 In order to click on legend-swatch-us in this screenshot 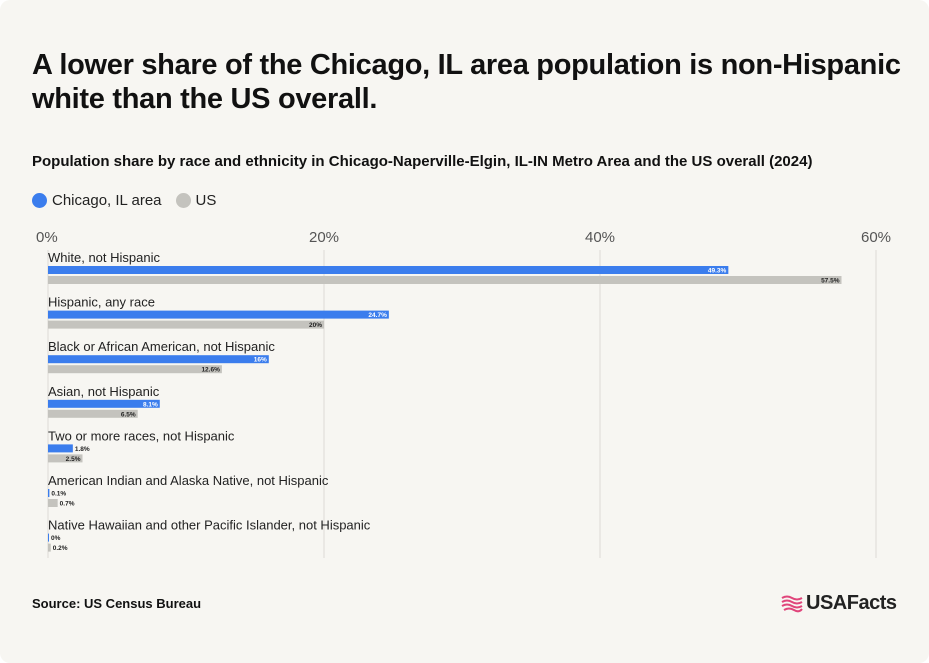, I will do `click(183, 200)`.